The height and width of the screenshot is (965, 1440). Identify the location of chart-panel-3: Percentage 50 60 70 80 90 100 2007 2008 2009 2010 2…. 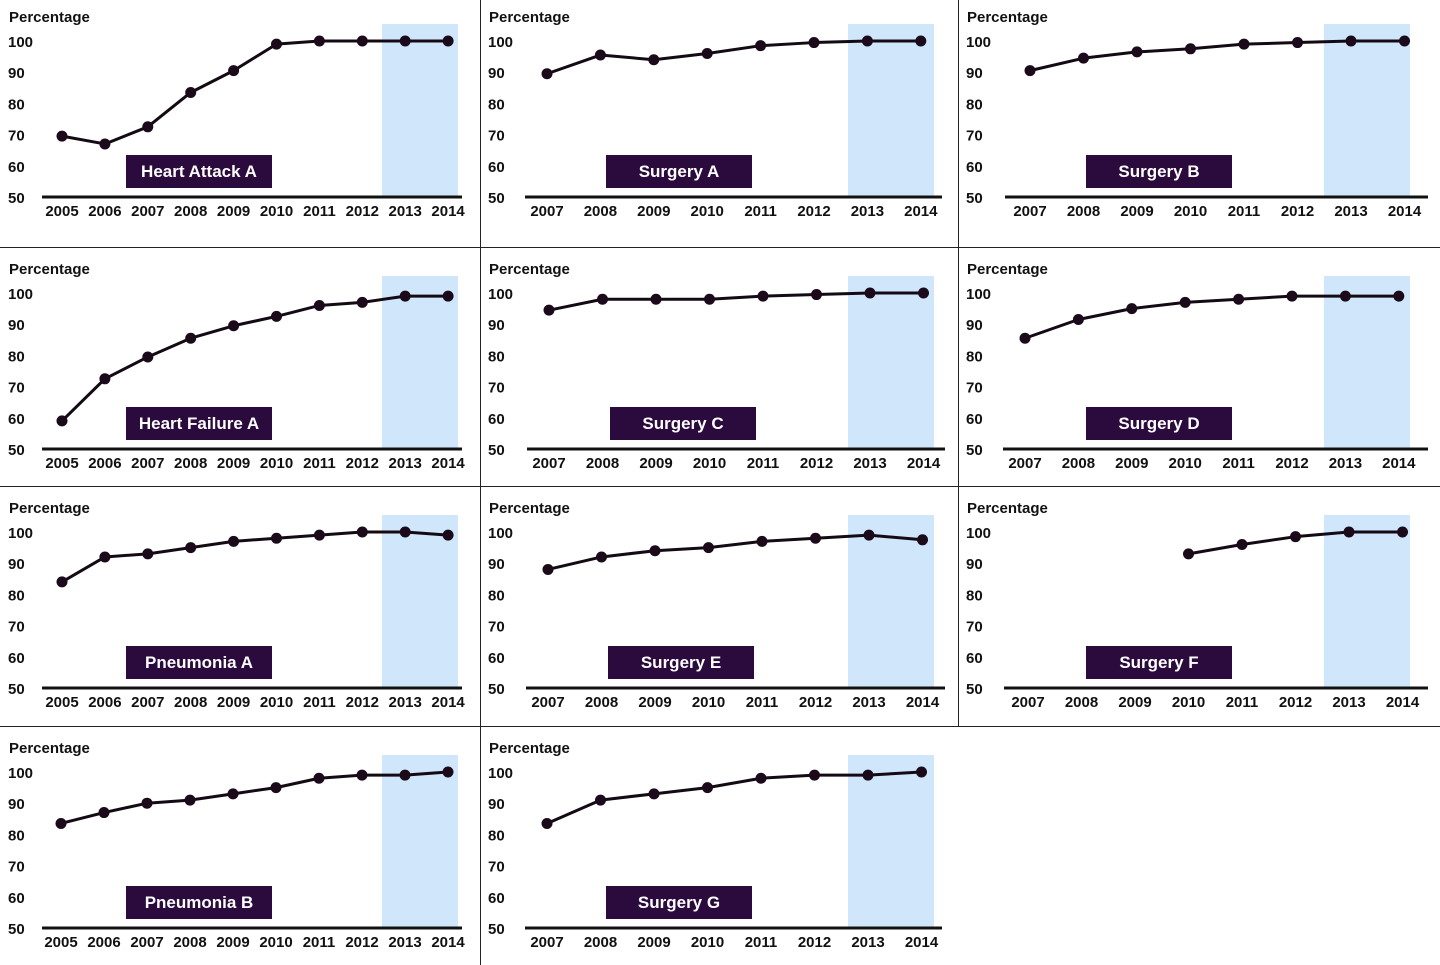
(1197, 114).